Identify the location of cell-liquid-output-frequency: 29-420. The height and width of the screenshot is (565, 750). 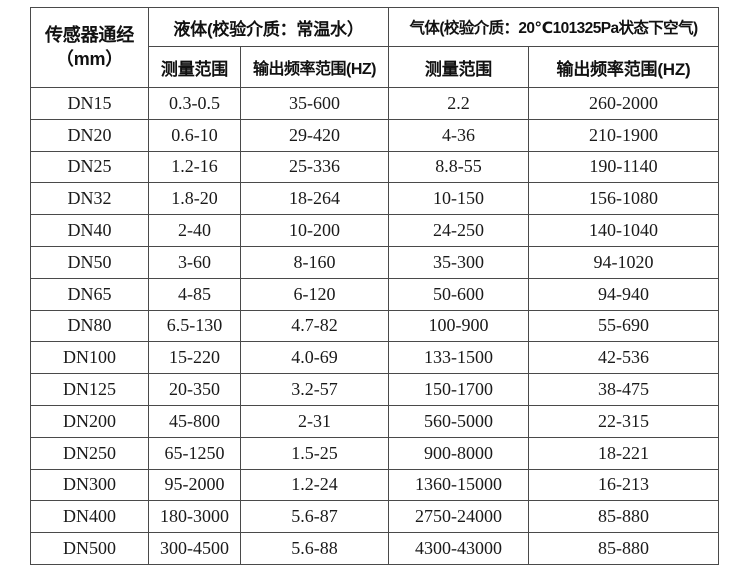
(314, 135).